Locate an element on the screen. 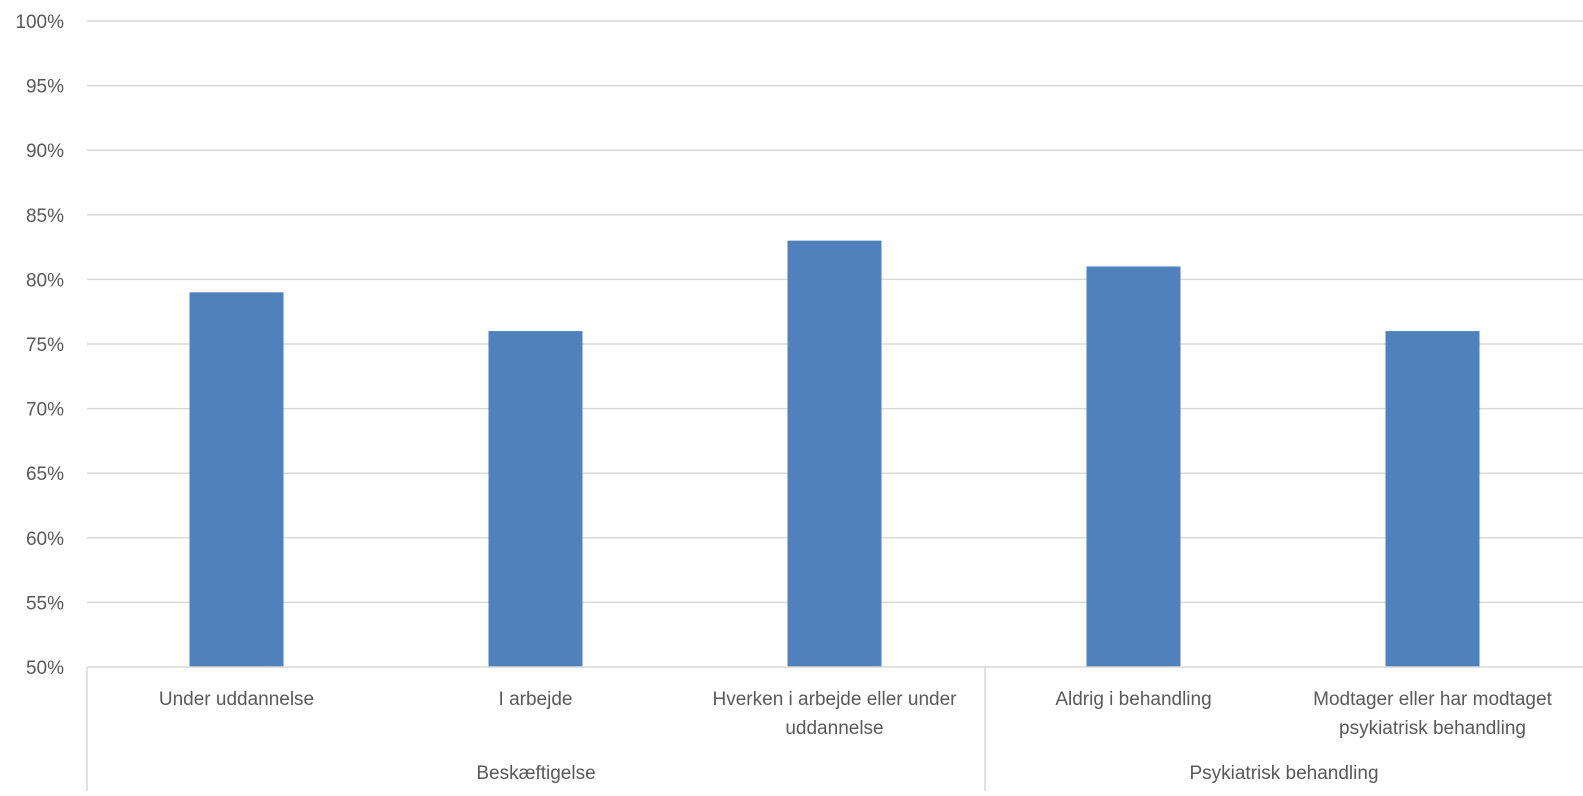 The image size is (1583, 796). y-tick-label: 60% is located at coordinates (45, 539).